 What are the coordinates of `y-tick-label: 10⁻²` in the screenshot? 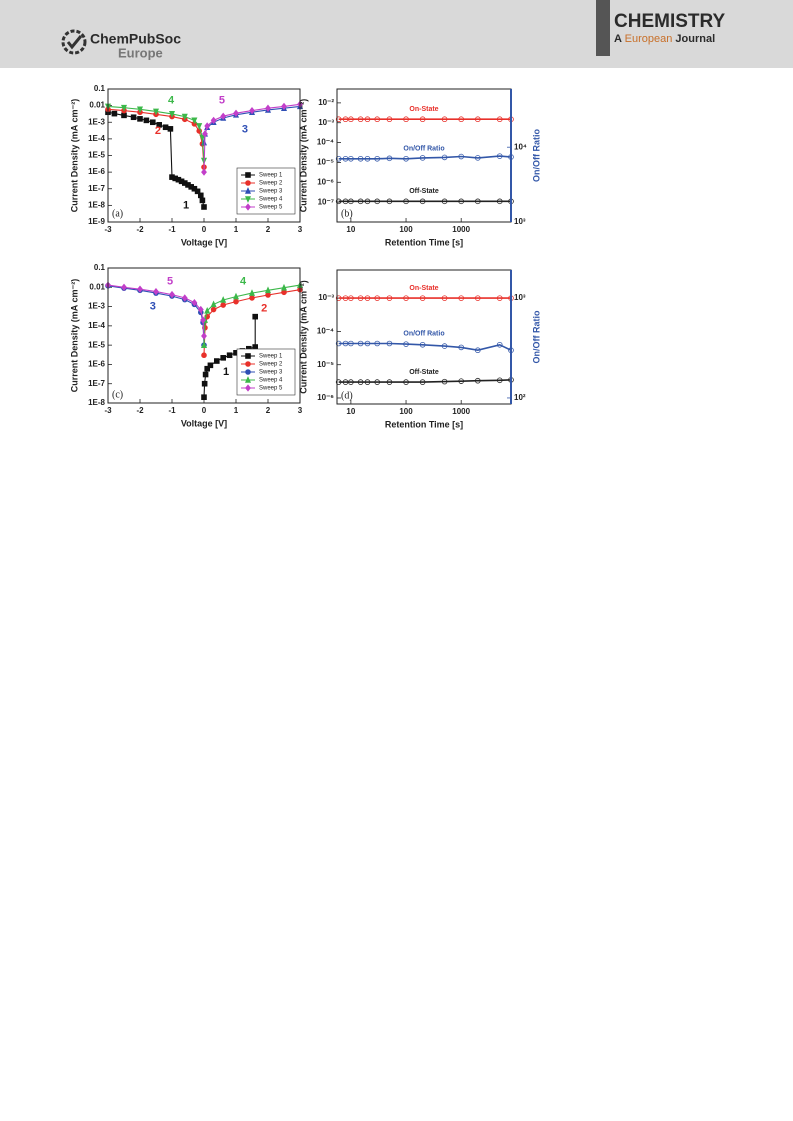 It's located at (326, 102).